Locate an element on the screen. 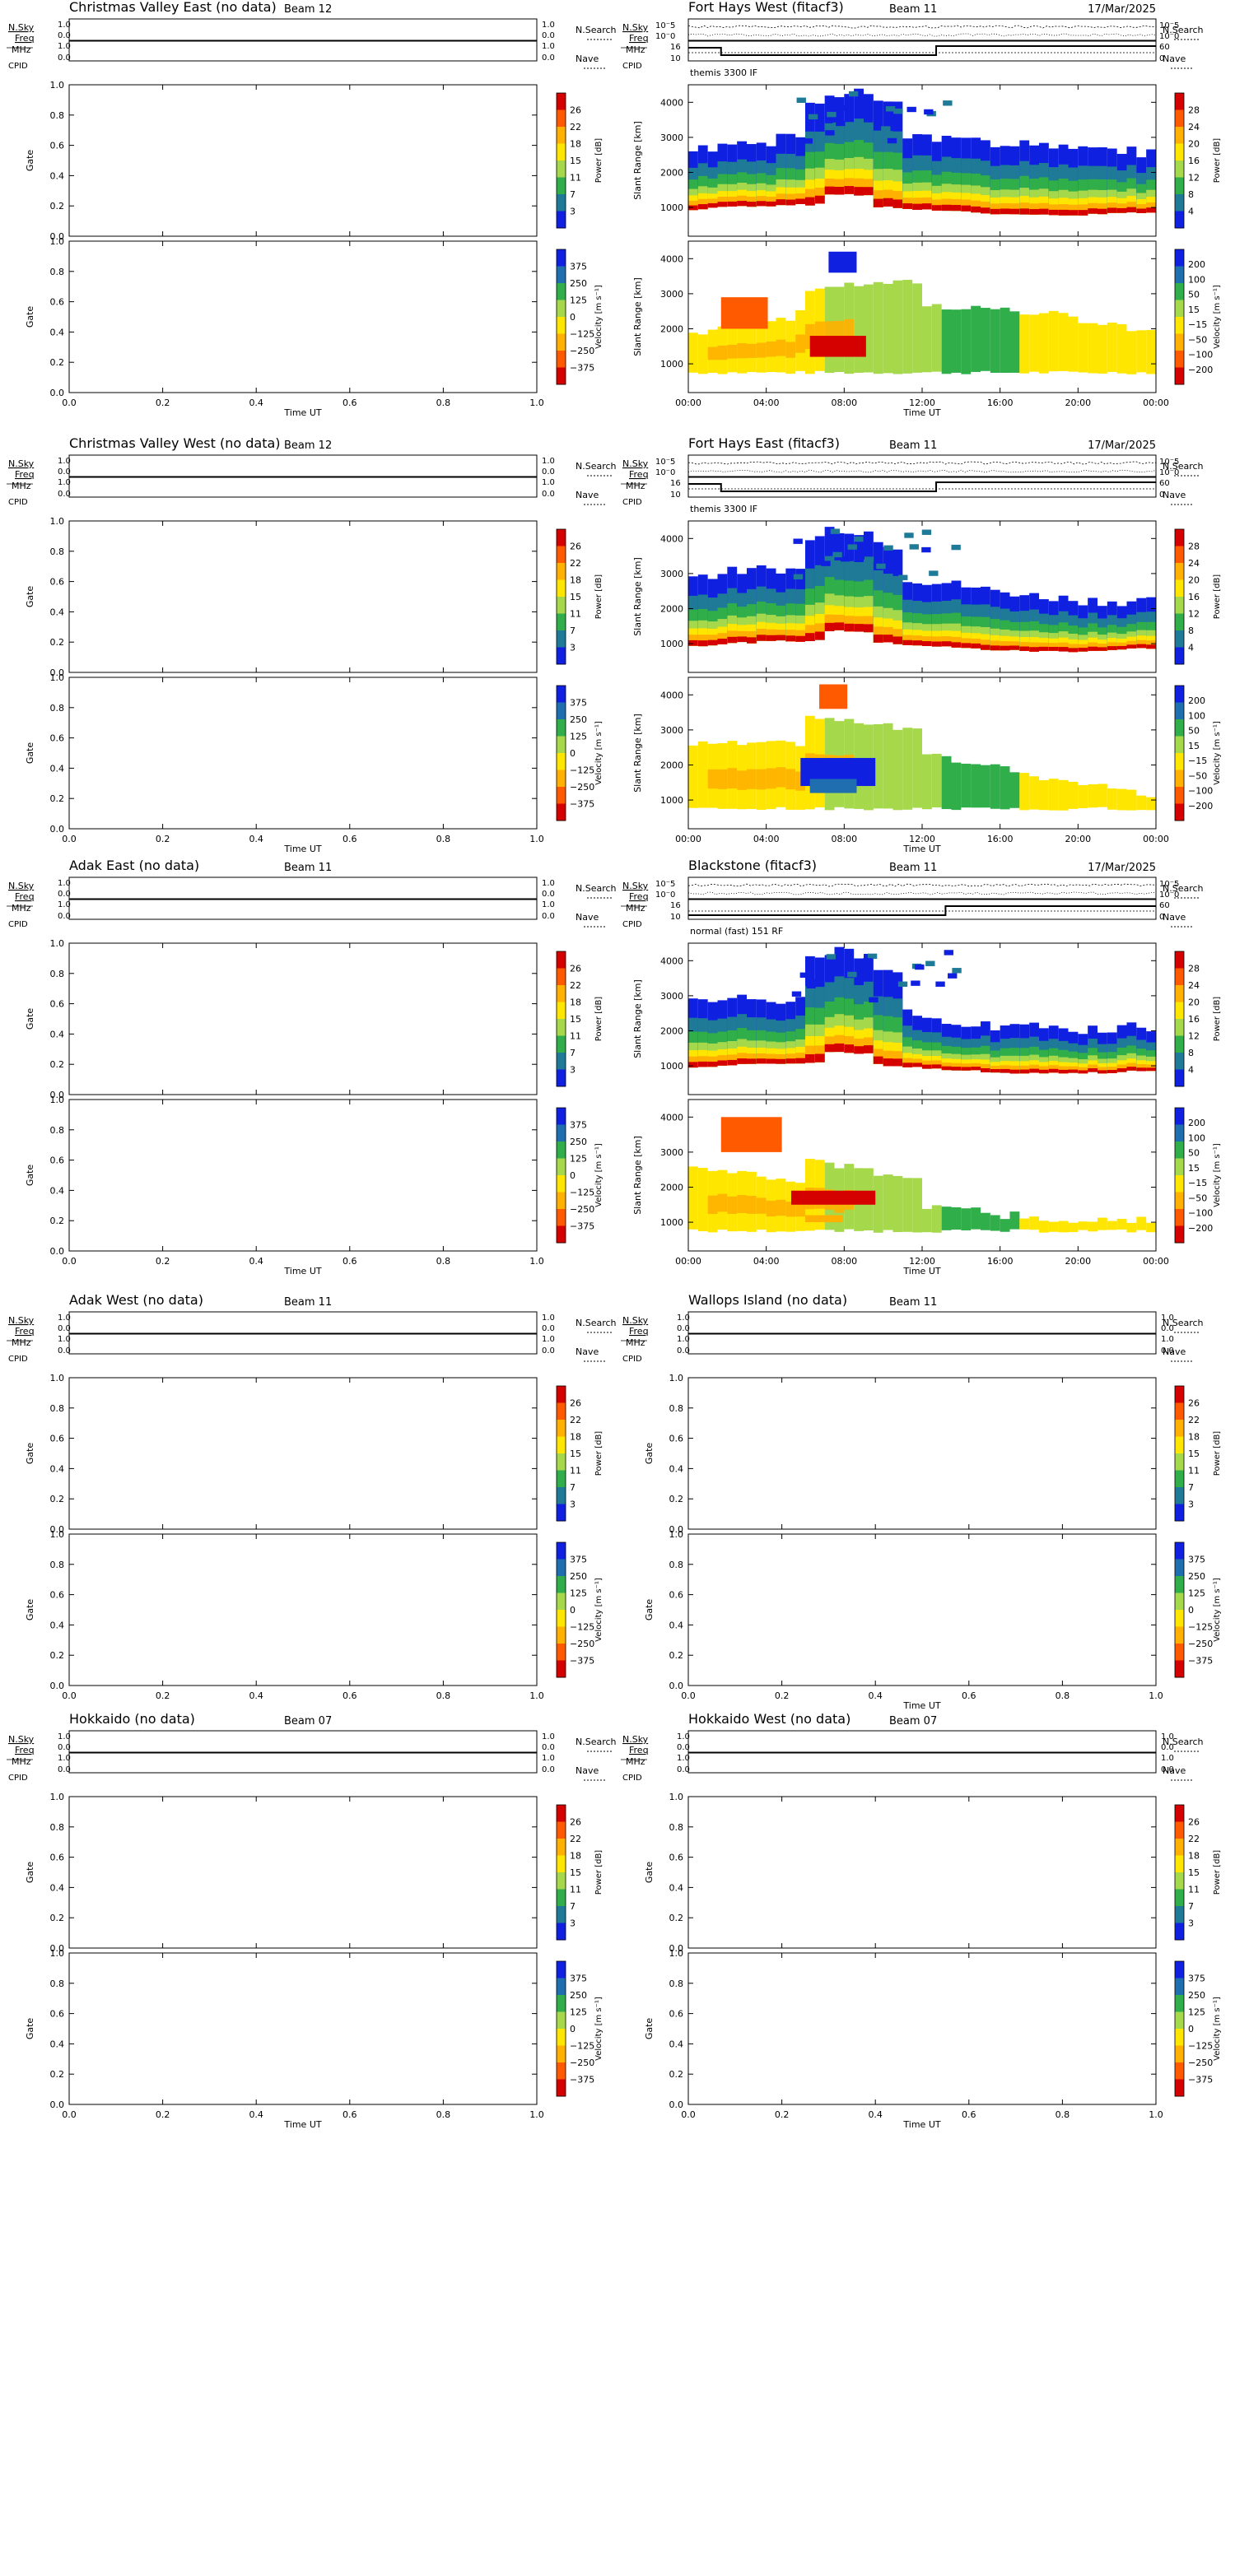 Image resolution: width=1235 pixels, height=2576 pixels. panel-title: Wallops Island (no data) is located at coordinates (767, 1300).